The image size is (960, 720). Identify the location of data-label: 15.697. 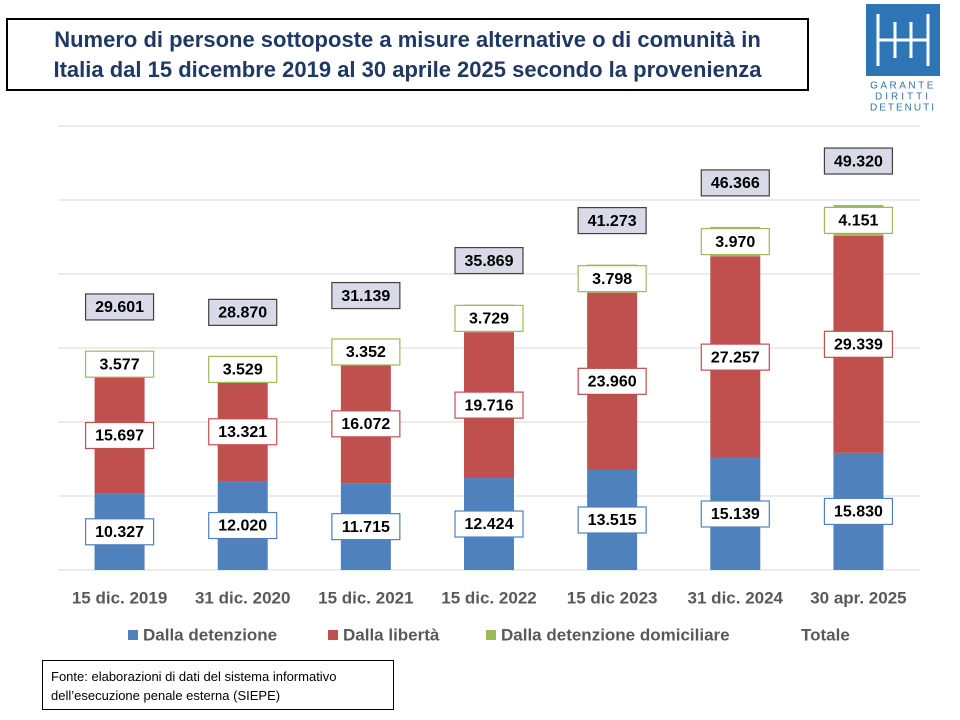
(119, 436).